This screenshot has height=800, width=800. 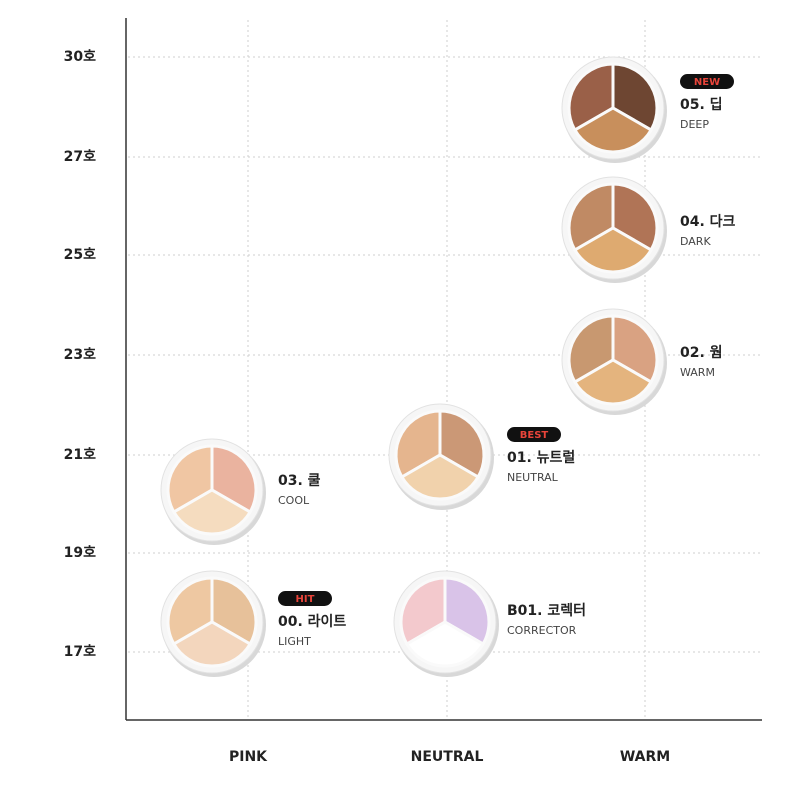 I want to click on y-label: 30호, so click(x=80, y=57).